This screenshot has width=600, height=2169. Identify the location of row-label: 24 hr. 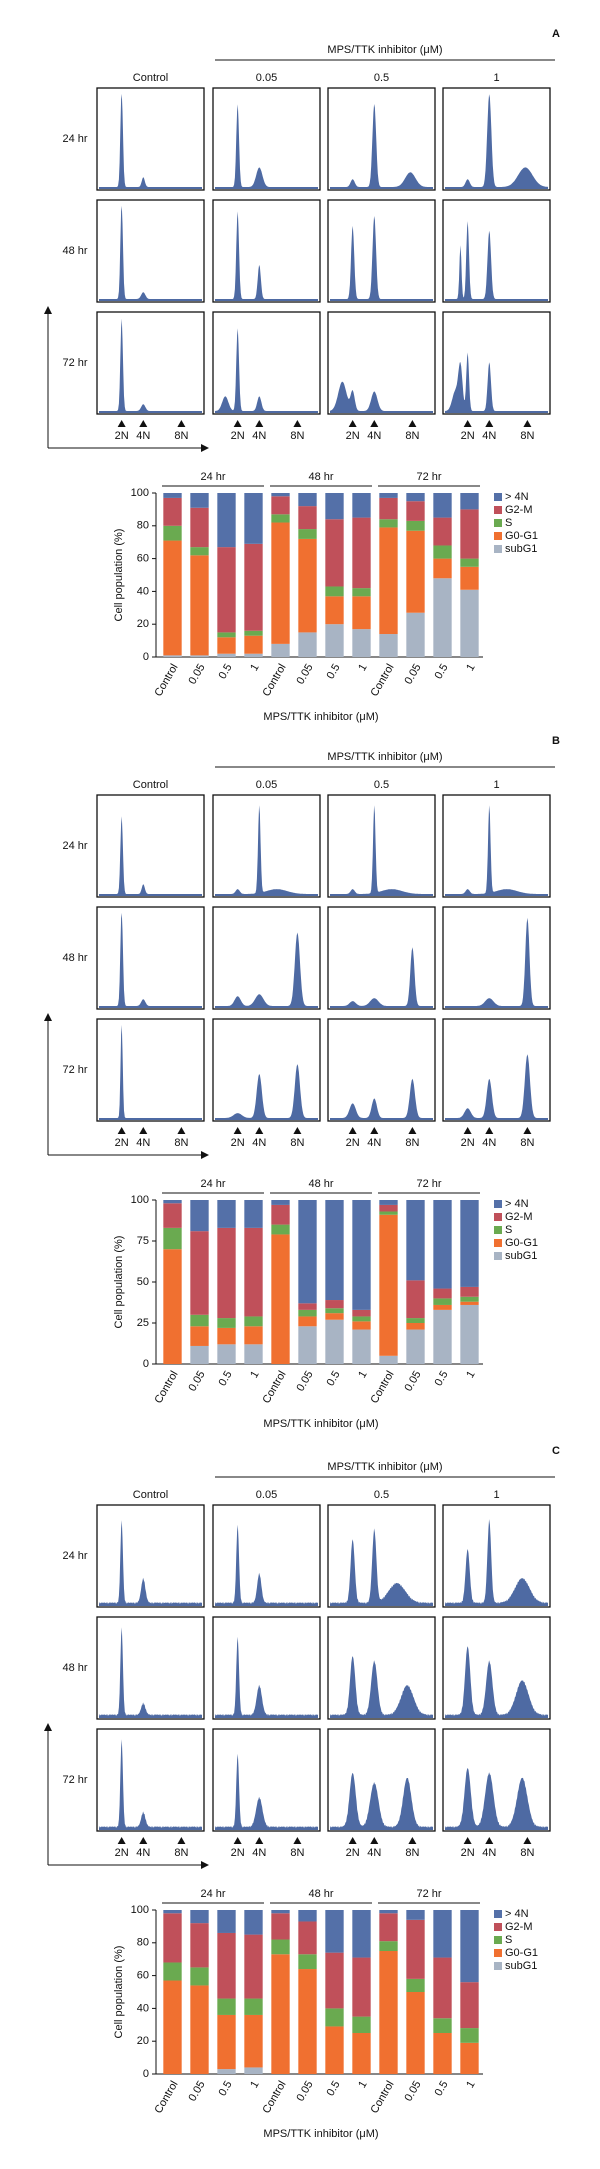
(74, 139).